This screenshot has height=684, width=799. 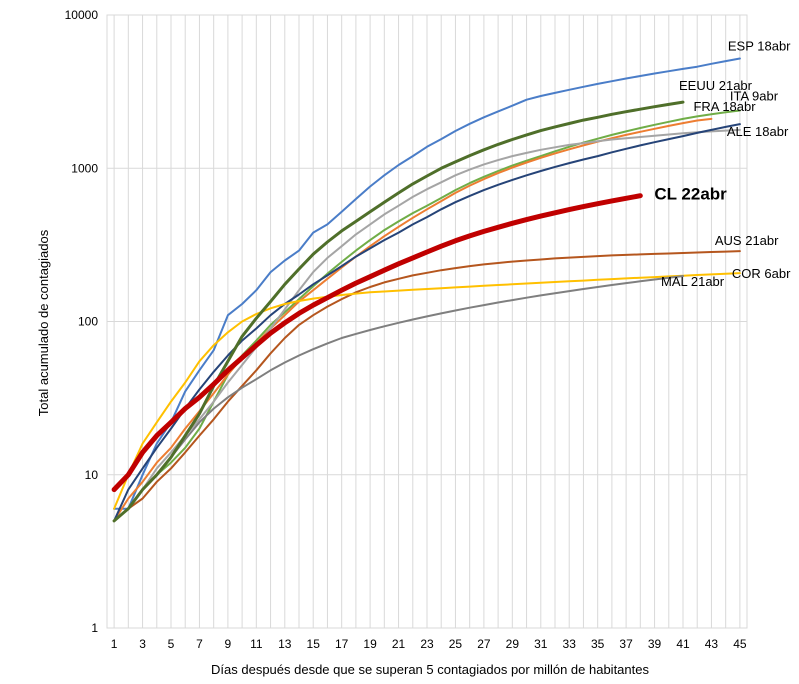 I want to click on x-tick-label: 11, so click(x=256, y=644).